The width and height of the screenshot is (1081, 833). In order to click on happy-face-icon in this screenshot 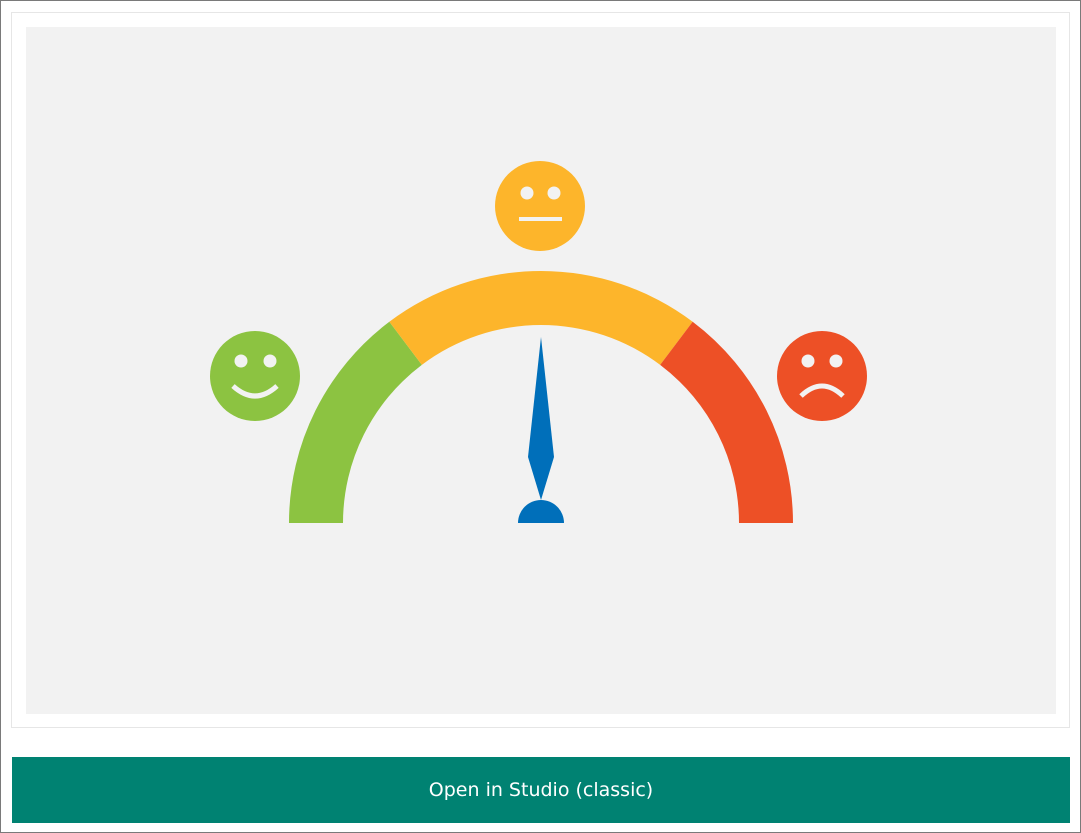, I will do `click(255, 376)`.